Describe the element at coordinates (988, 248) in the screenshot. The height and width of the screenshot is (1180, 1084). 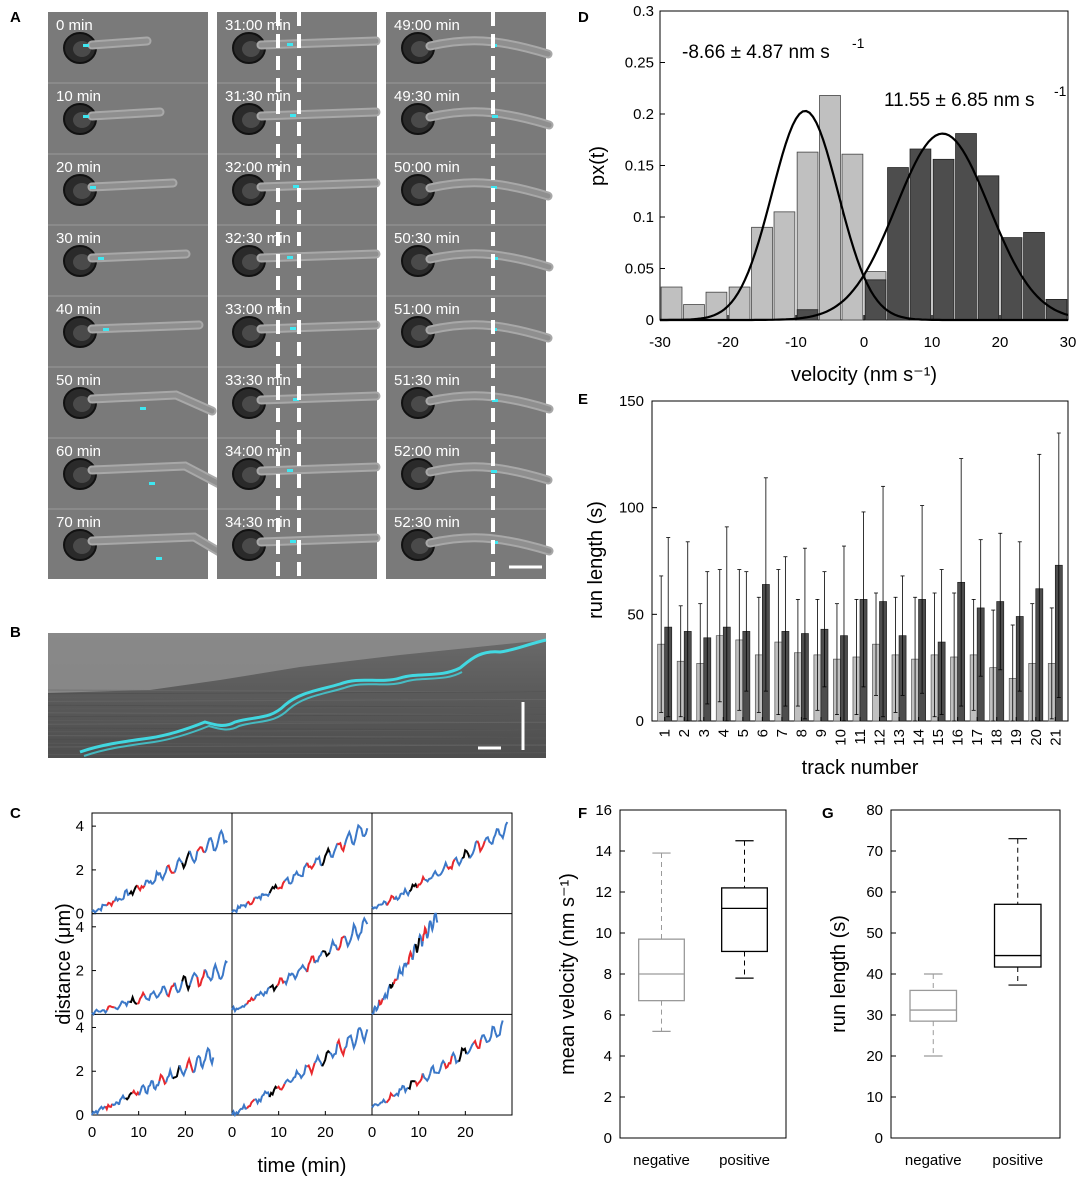
I see `histogram-bar-positive` at that location.